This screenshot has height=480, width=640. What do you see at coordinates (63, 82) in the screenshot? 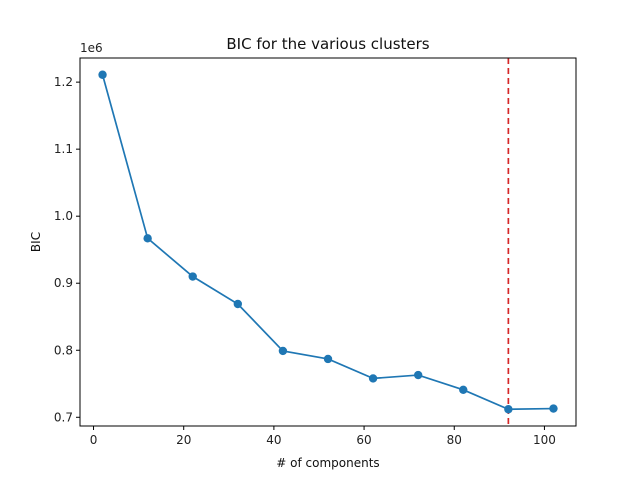
I see `y-tick-label: 1.2` at bounding box center [63, 82].